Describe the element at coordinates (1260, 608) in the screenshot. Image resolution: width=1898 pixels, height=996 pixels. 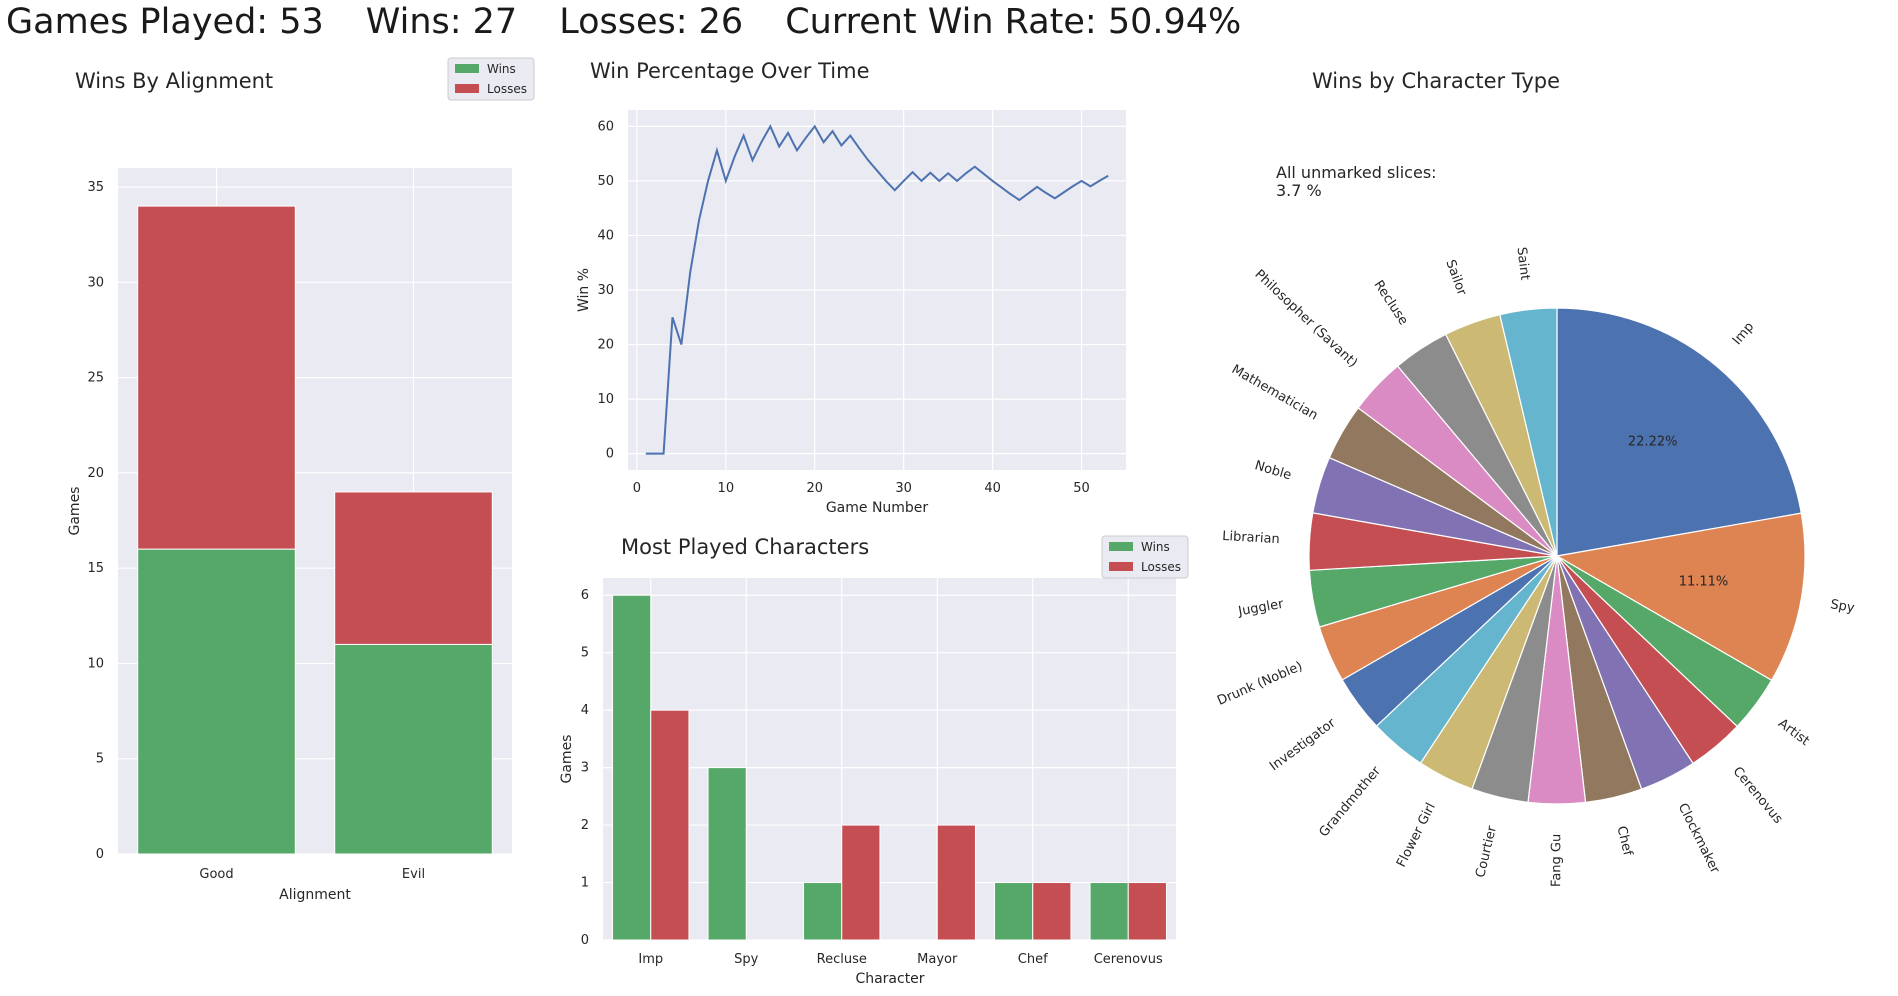
I see `pie-label-juggler: Juggler` at that location.